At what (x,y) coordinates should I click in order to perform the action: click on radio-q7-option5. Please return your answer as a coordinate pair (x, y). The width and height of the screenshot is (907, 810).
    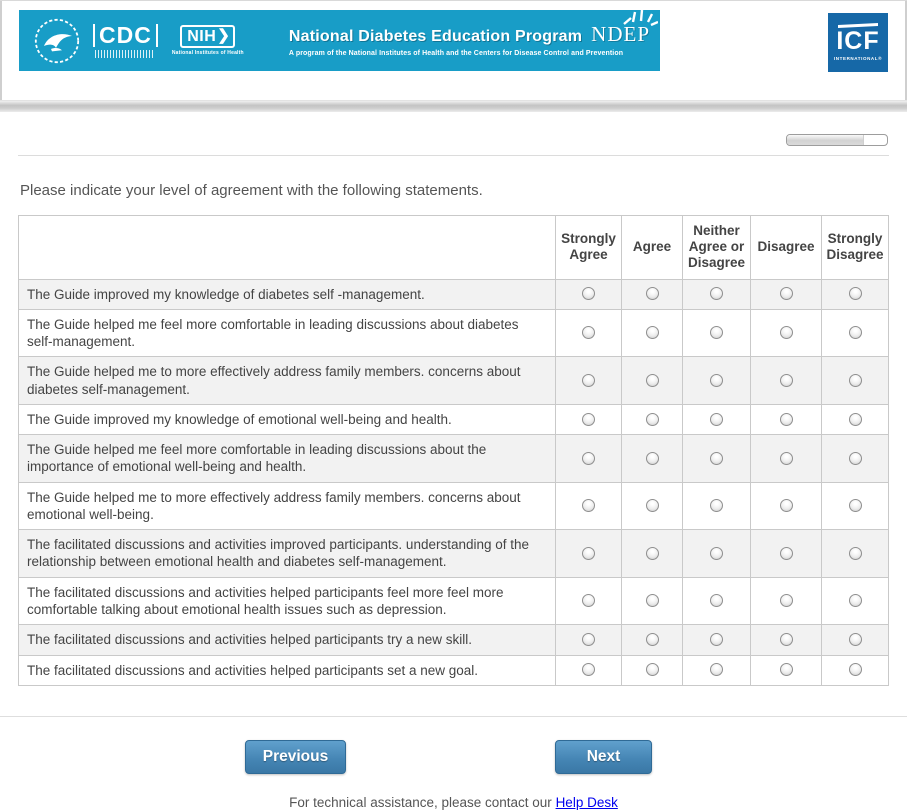
    Looking at the image, I should click on (855, 553).